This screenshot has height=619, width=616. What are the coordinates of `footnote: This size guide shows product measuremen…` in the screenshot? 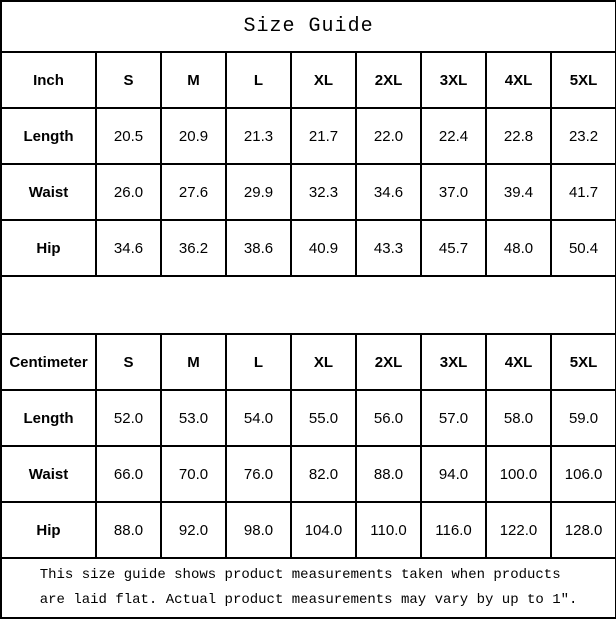 It's located at (309, 588).